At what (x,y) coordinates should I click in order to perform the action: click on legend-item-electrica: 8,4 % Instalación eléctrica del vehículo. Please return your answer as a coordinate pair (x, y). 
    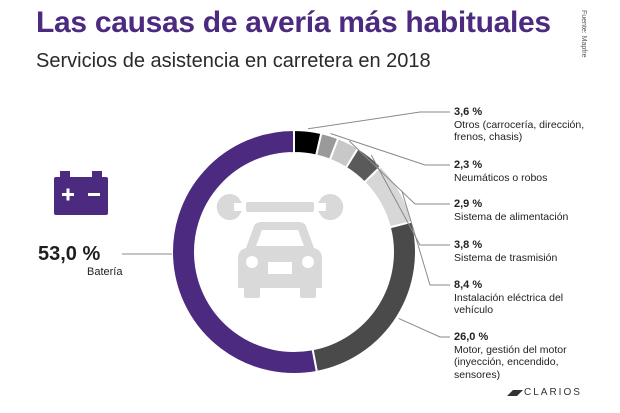
    Looking at the image, I should click on (516, 298).